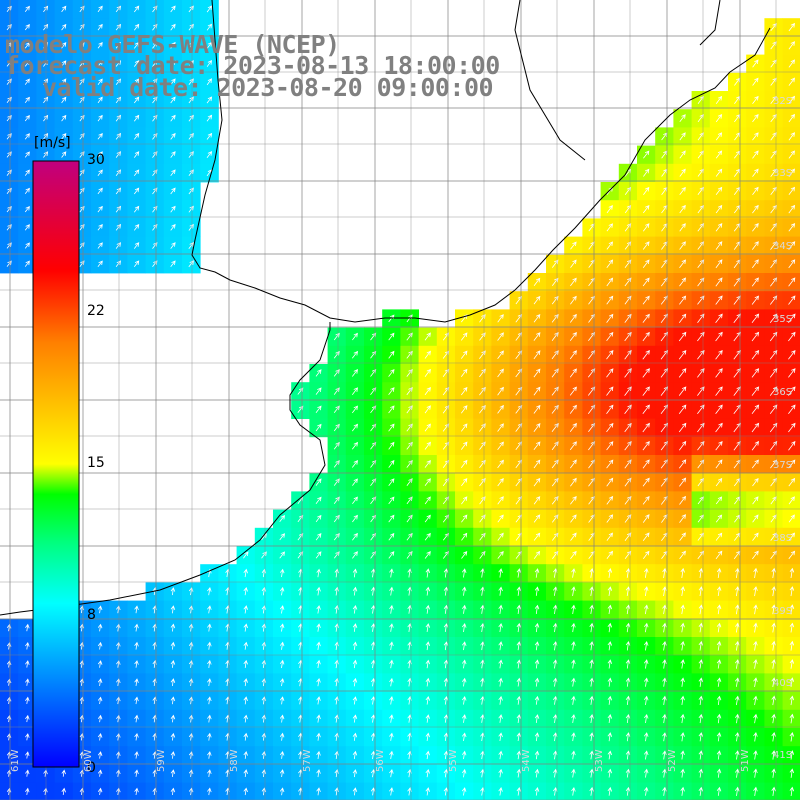 This screenshot has height=800, width=800. What do you see at coordinates (783, 392) in the screenshot?
I see `lat-label-36s: 36S` at bounding box center [783, 392].